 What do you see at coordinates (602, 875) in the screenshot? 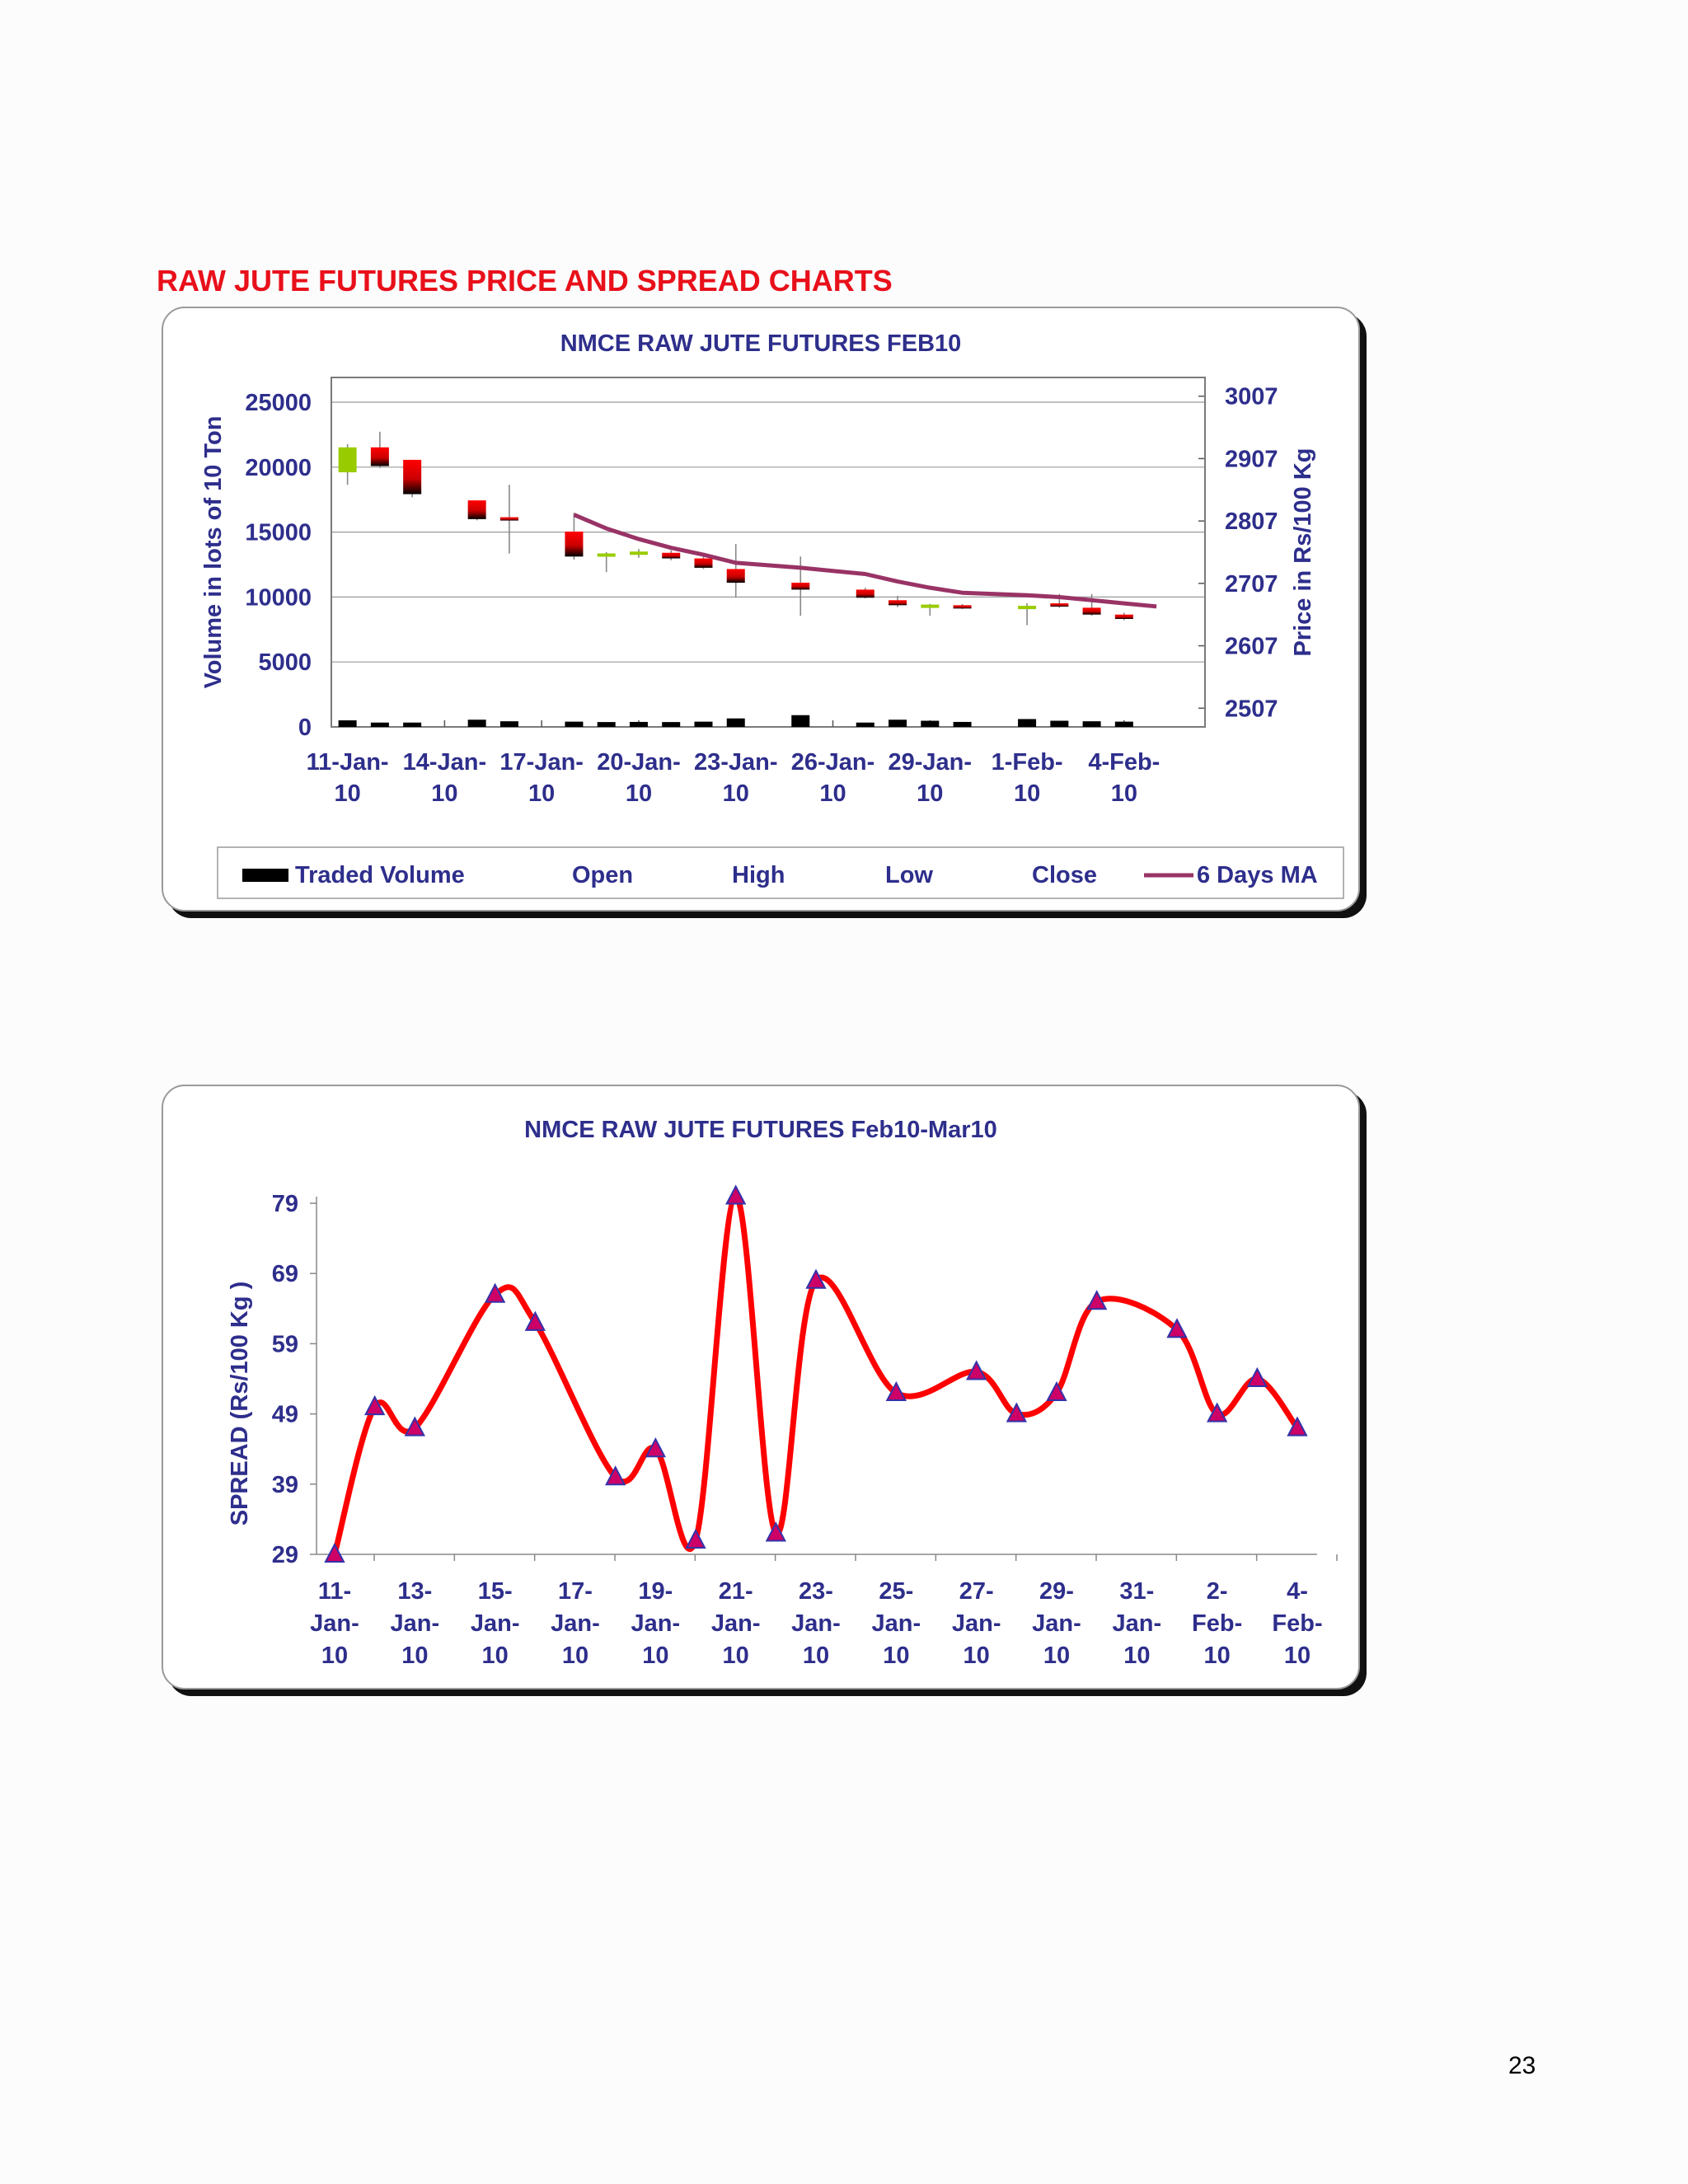
I see `legend-label: Open` at bounding box center [602, 875].